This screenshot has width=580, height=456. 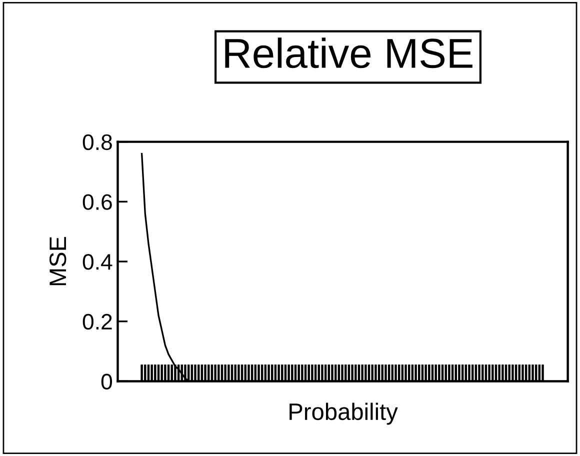 I want to click on y-tick-label: 0, so click(x=106, y=382).